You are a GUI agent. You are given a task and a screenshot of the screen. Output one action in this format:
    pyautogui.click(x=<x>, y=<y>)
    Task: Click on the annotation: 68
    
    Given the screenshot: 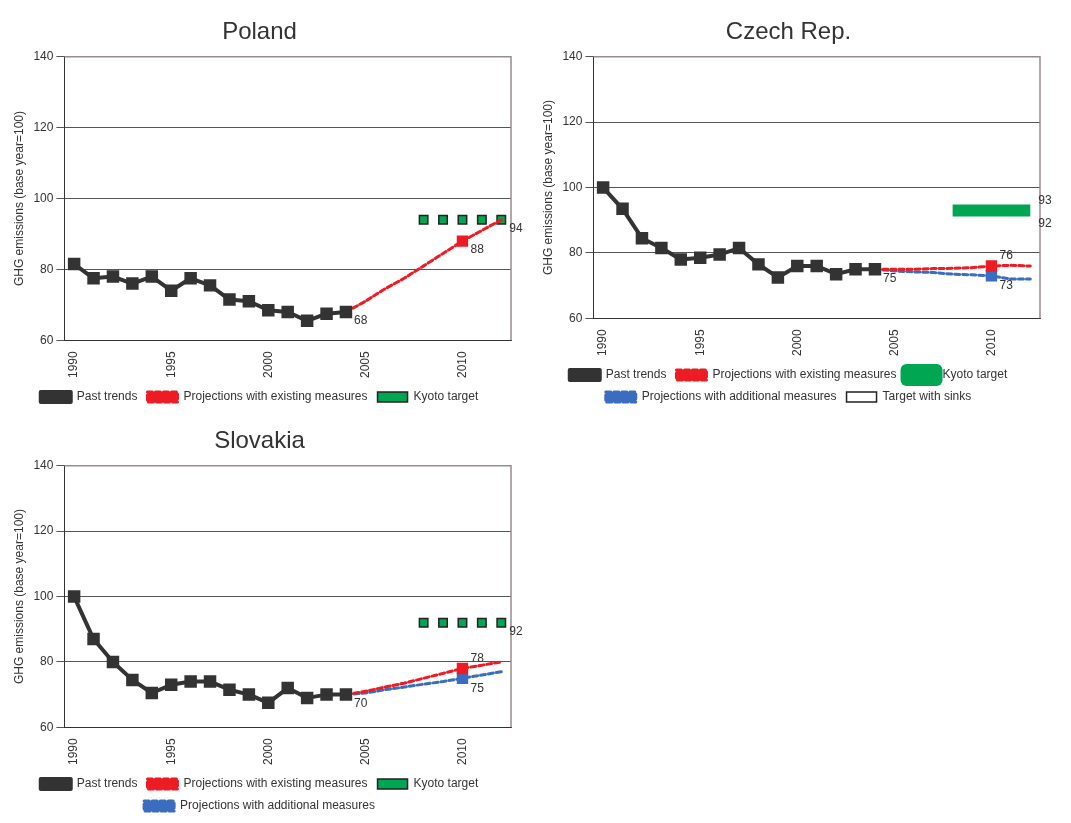 What is the action you would take?
    pyautogui.click(x=360, y=320)
    